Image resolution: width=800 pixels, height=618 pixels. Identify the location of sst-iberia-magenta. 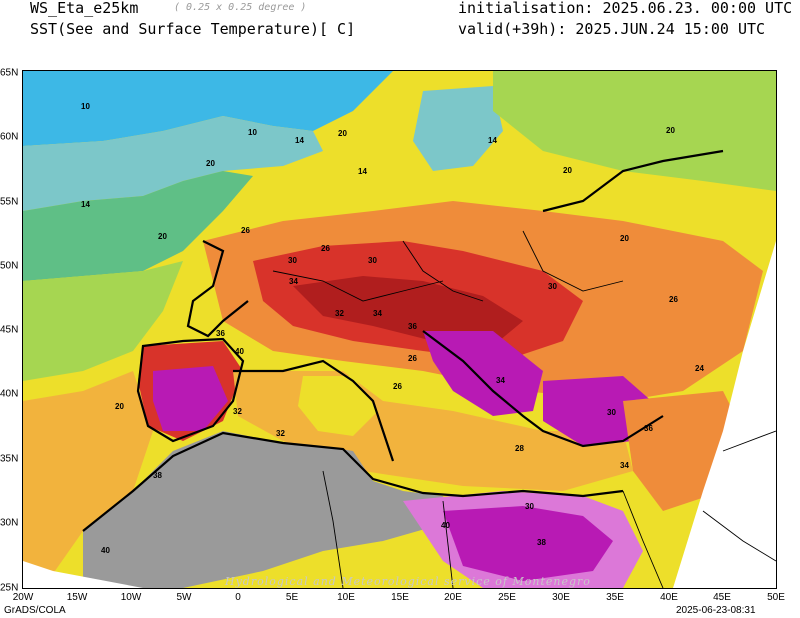
(190, 398).